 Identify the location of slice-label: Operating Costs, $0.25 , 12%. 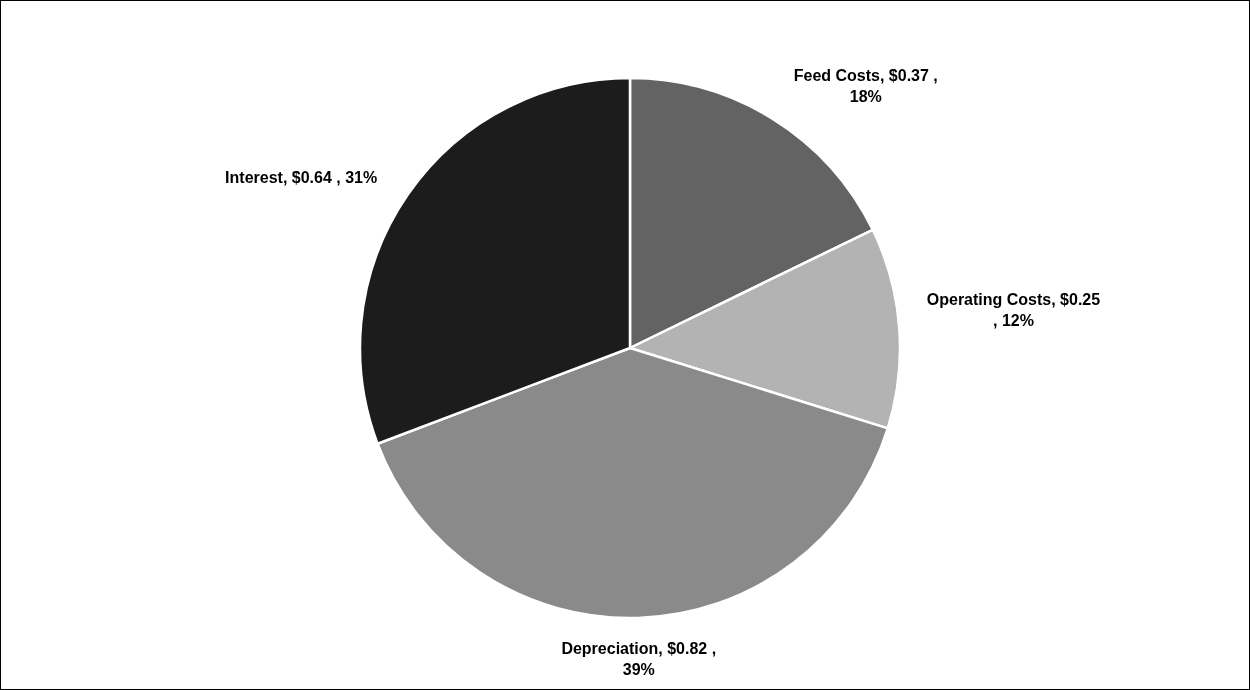
(1013, 310).